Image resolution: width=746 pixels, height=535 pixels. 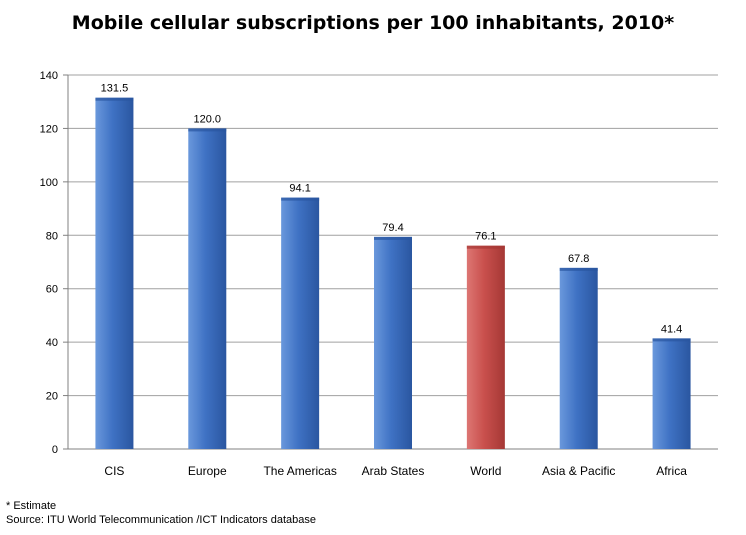 I want to click on x-tick-label: CIS, so click(x=114, y=471).